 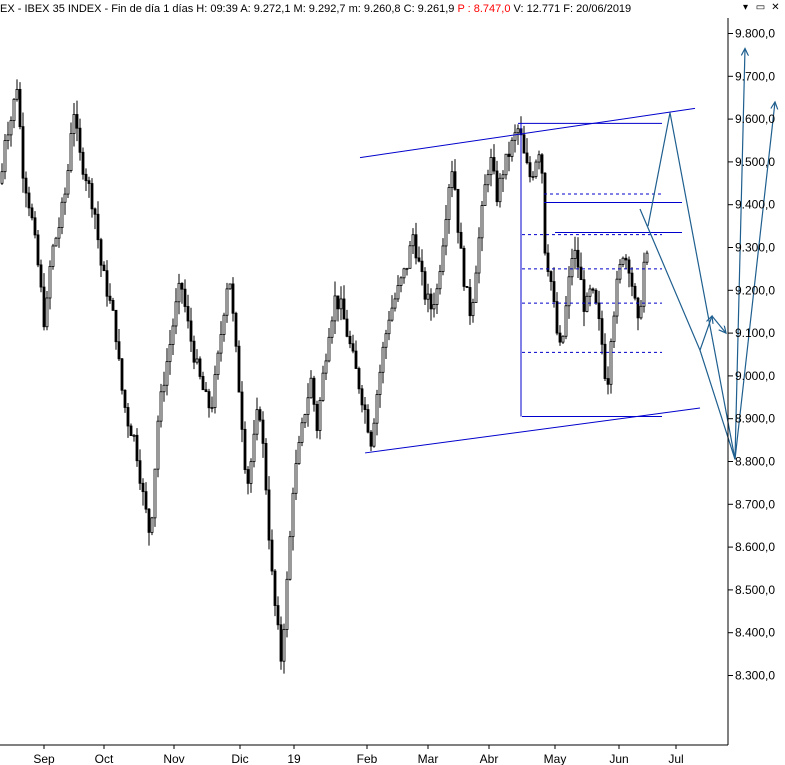 I want to click on header-cursor-price: P : 8.747,0, so click(x=484, y=9).